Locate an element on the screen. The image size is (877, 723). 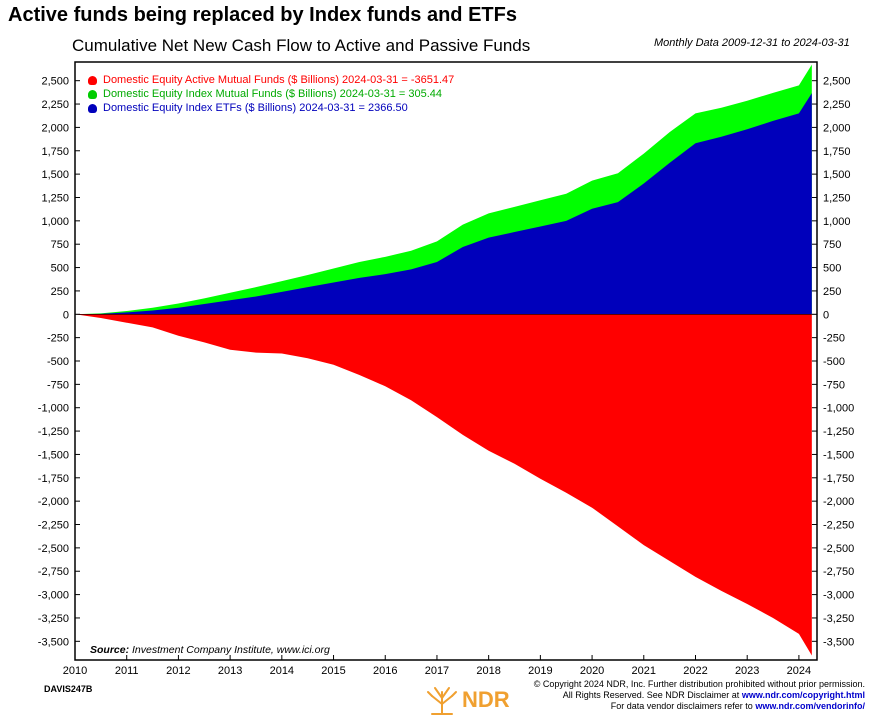
x-tick-label: 2013 is located at coordinates (230, 671).